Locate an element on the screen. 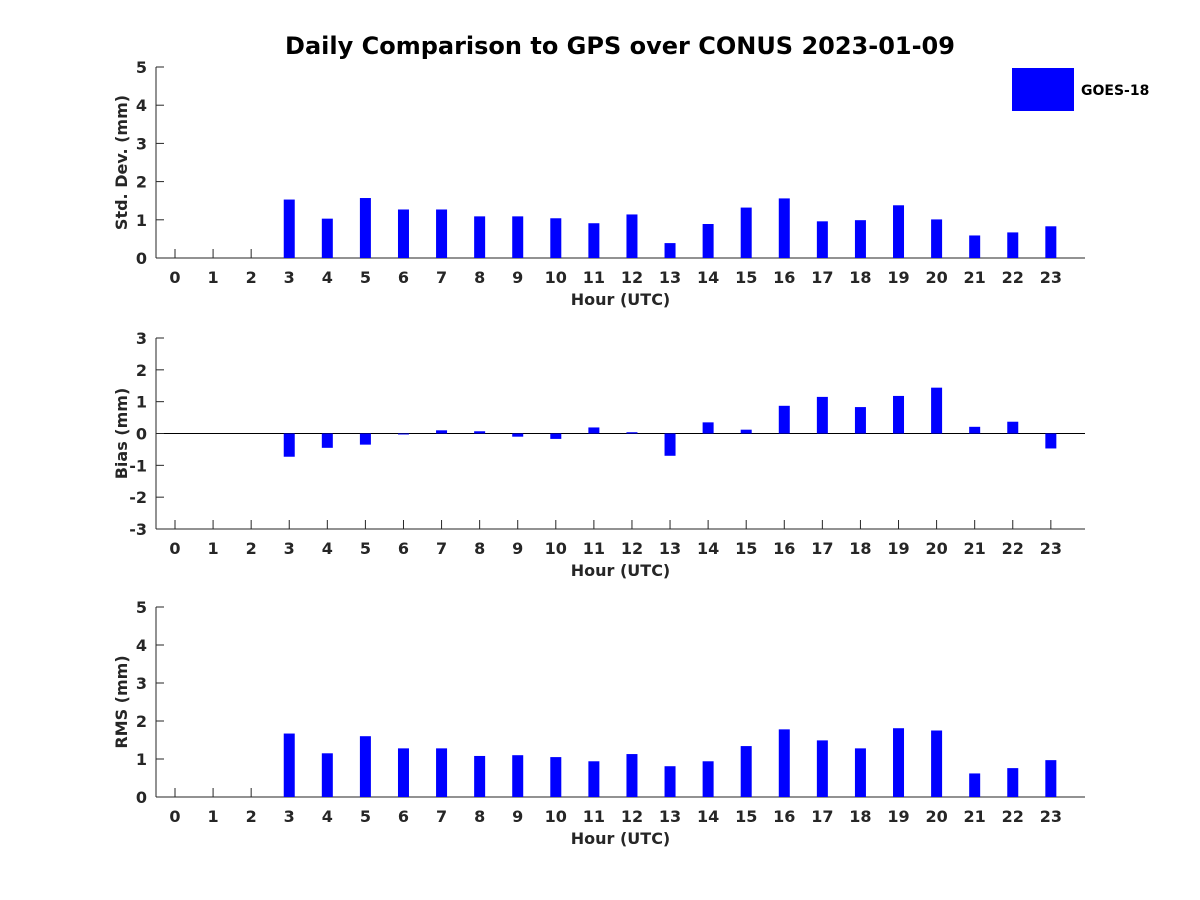  y-axis-label: Std. Dev. (mm) is located at coordinates (121, 162).